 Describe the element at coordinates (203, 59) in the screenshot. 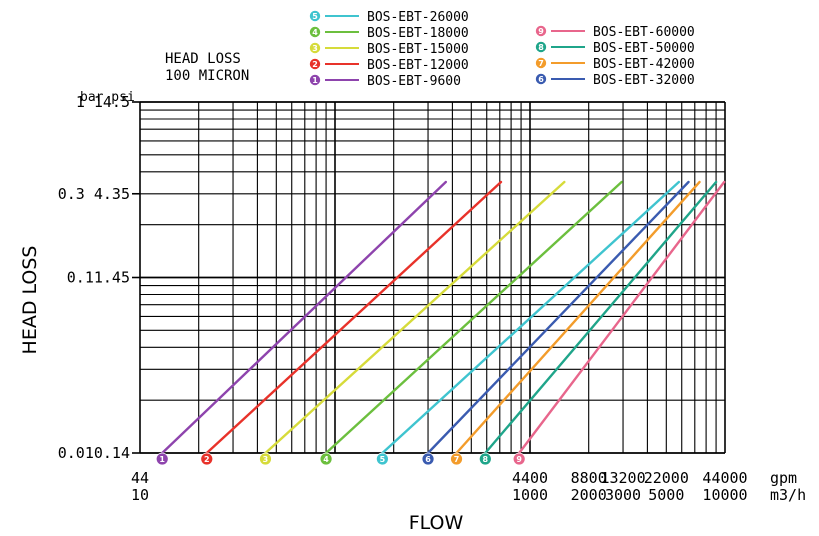

I see `chart-title-line1: HEAD LOSS` at that location.